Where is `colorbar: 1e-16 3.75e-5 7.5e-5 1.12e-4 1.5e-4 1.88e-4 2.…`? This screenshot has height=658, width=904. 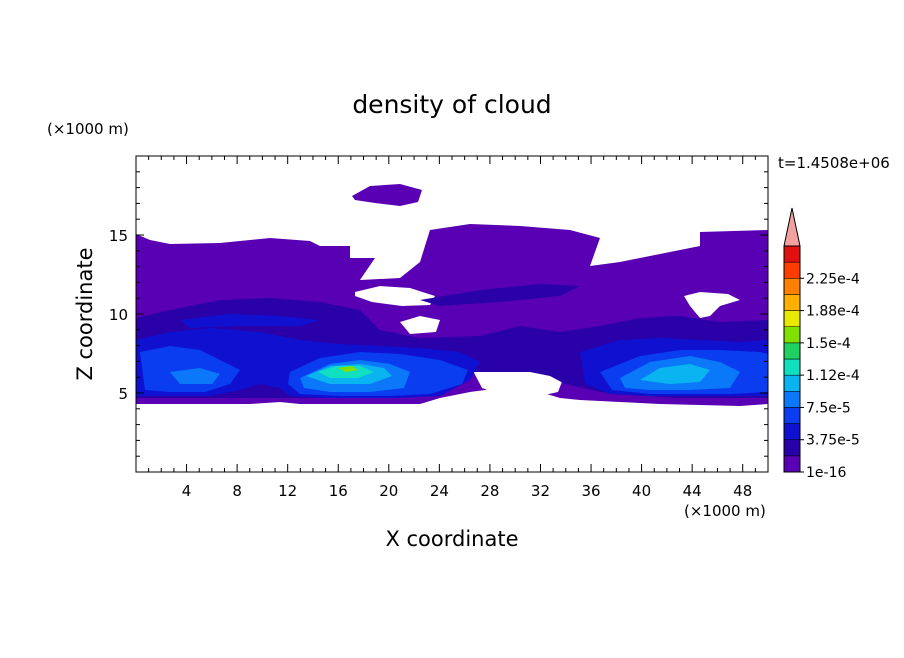 colorbar: 1e-16 3.75e-5 7.5e-5 1.12e-4 1.5e-4 1.88e-4 2.… is located at coordinates (821, 344).